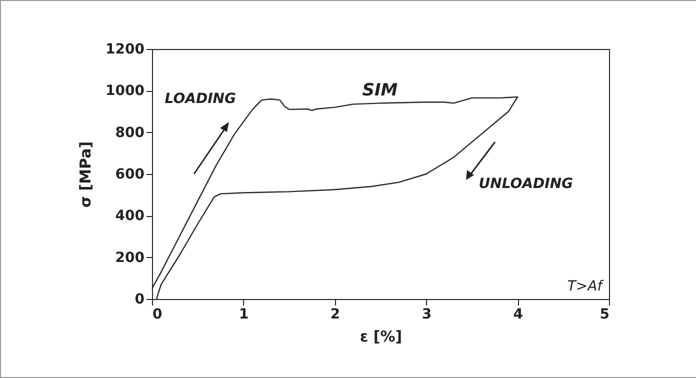 This screenshot has width=696, height=378. Describe the element at coordinates (157, 314) in the screenshot. I see `x-tick-label: 0` at that location.